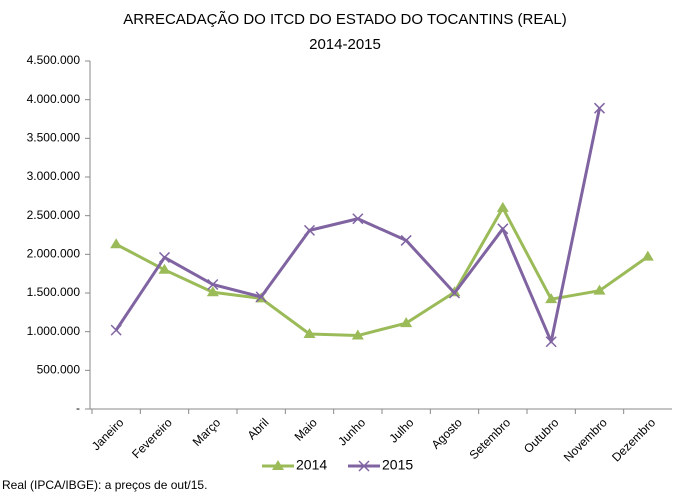 This screenshot has height=495, width=677. What do you see at coordinates (585, 439) in the screenshot?
I see `x-tick-label: Novembro` at bounding box center [585, 439].